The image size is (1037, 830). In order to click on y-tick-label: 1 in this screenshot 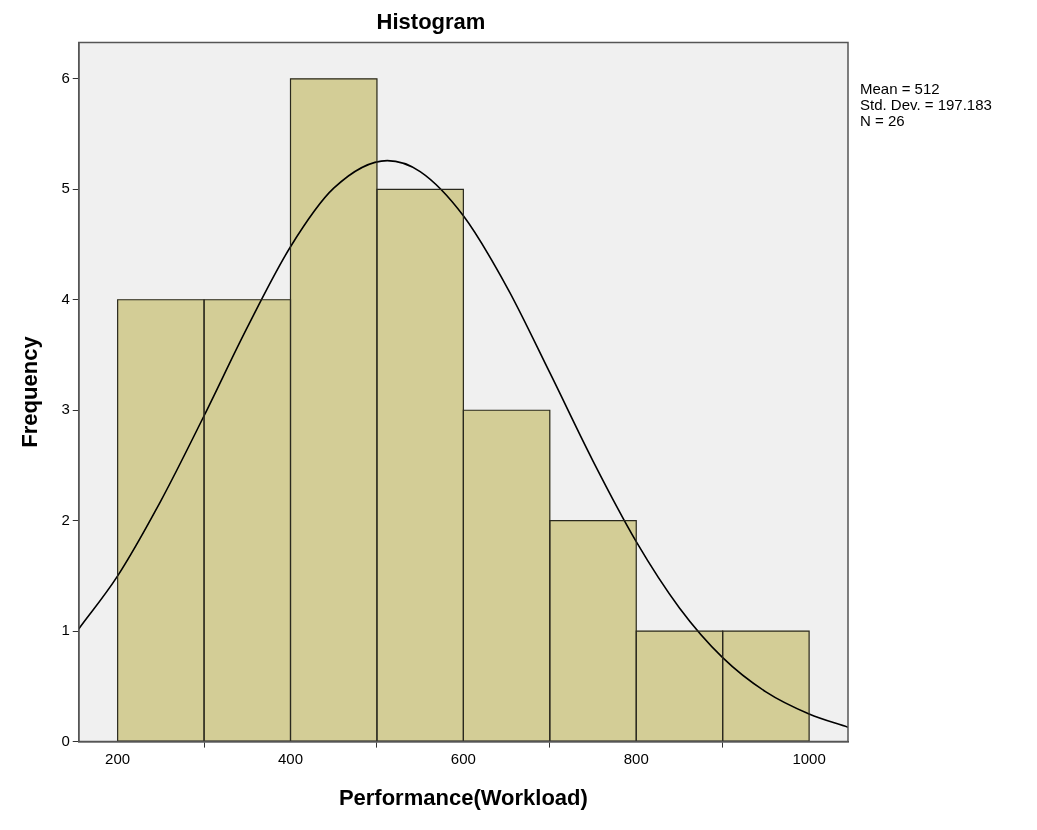, I will do `click(65, 630)`.